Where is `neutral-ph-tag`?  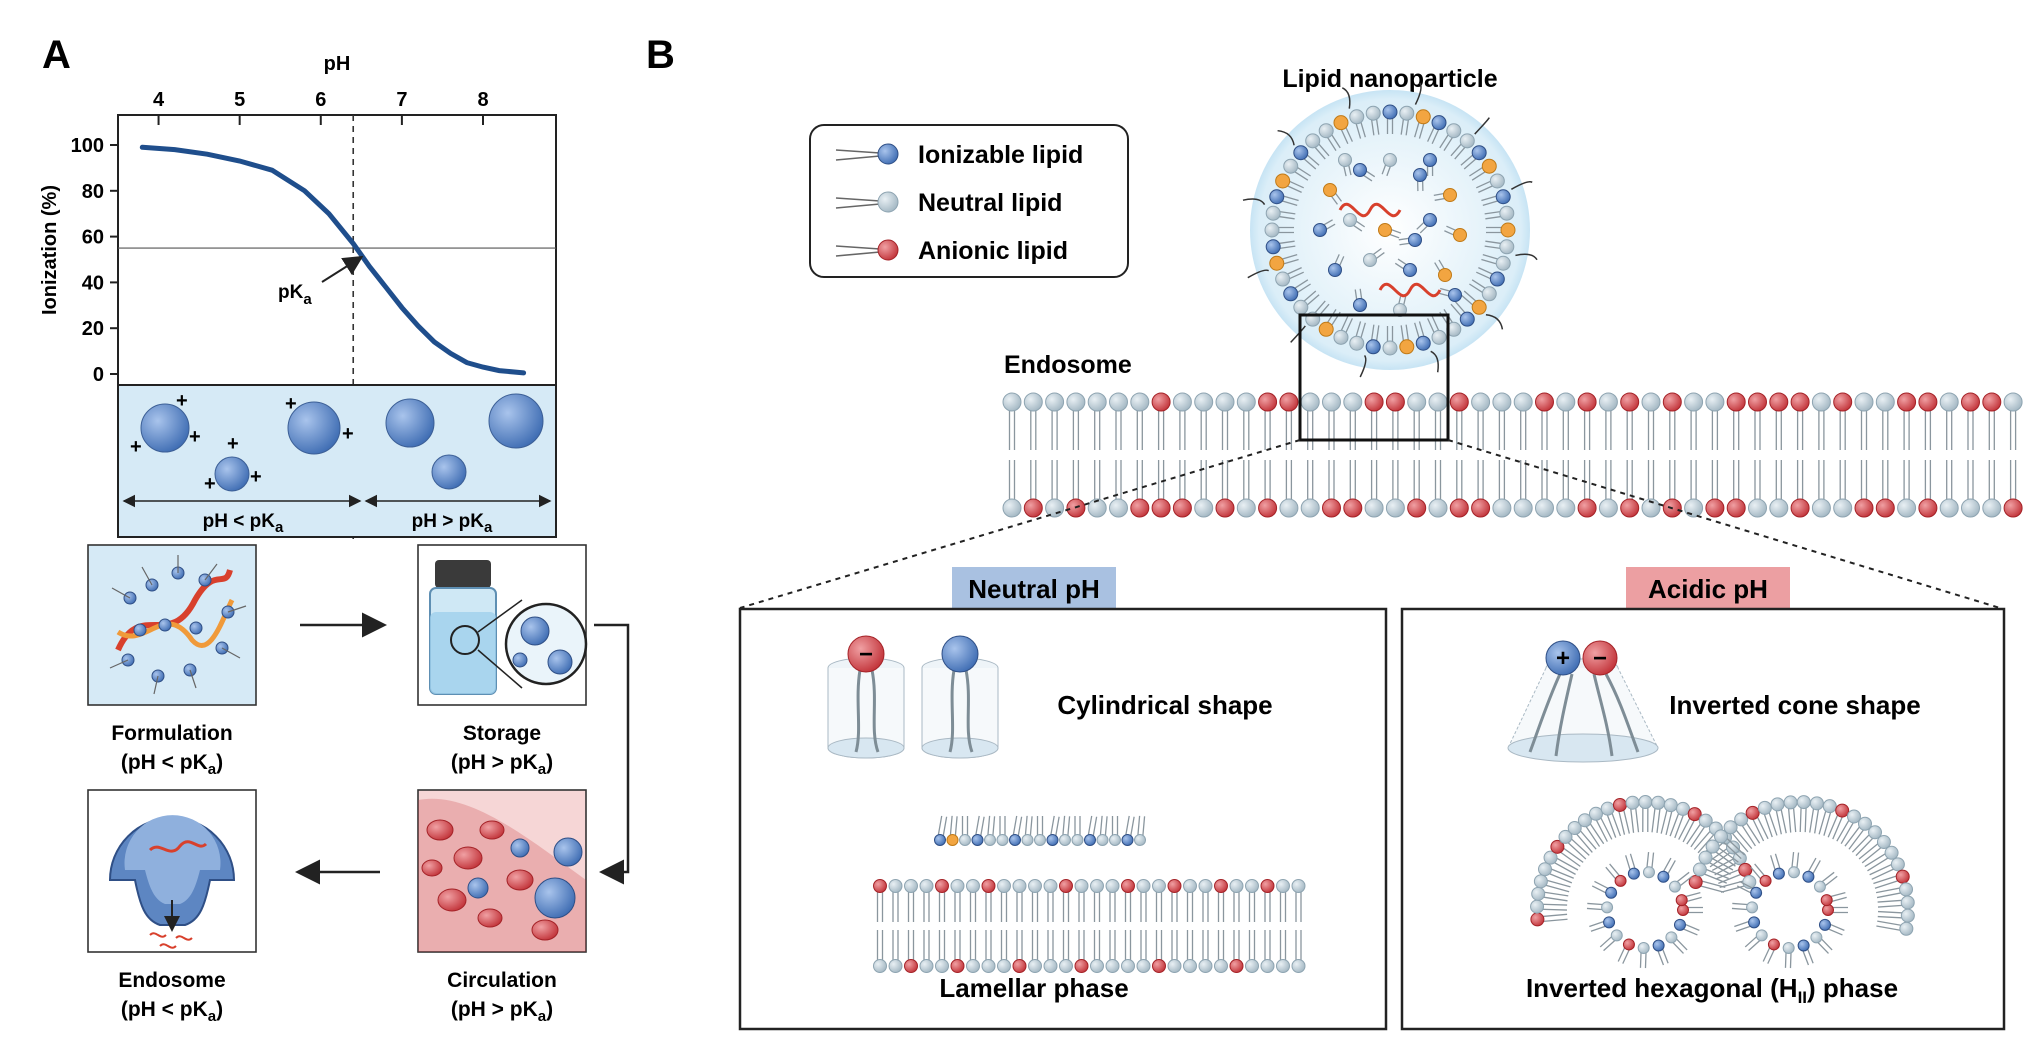
neutral-ph-tag is located at coordinates (1034, 588).